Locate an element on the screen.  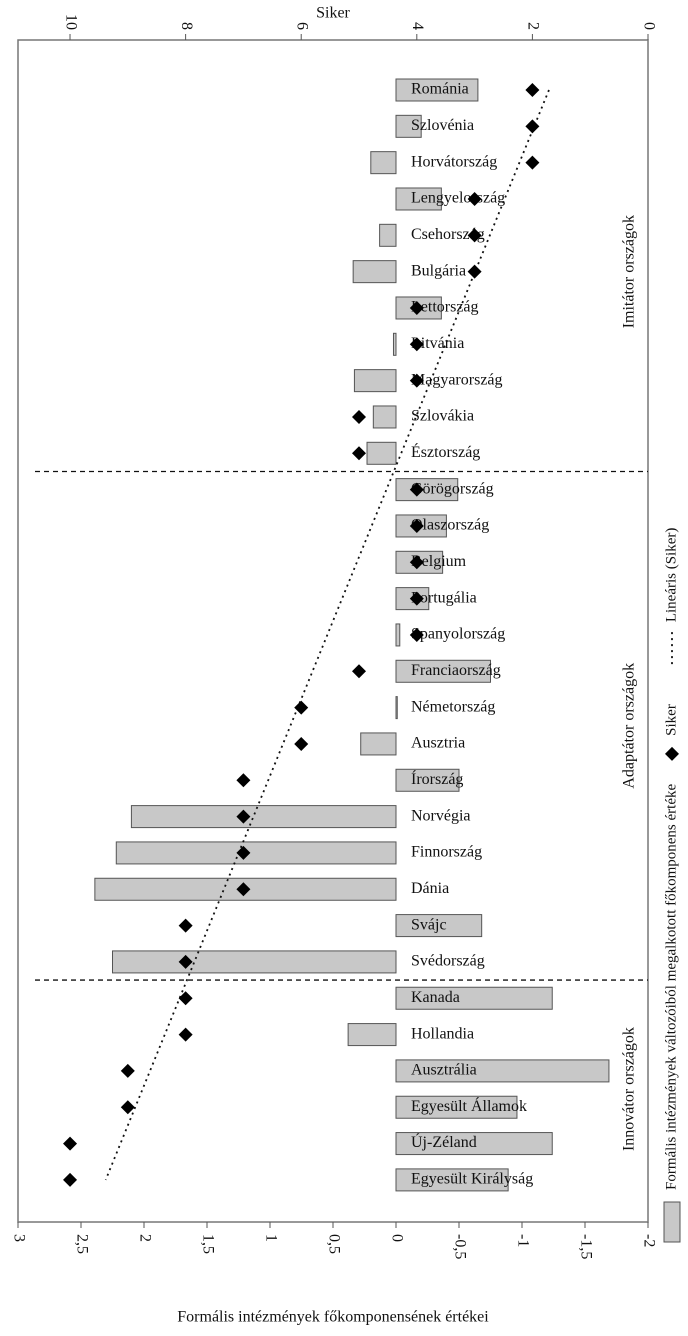
x-tick-label: 0 is located at coordinates (396, 1238).